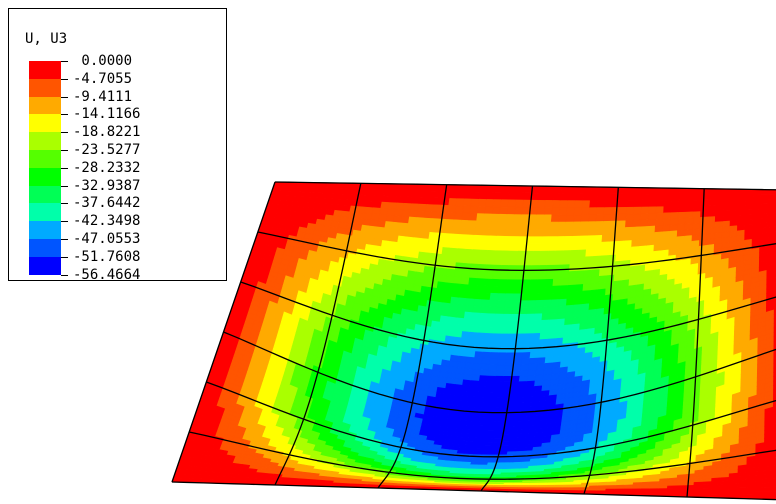  Describe the element at coordinates (103, 61) in the screenshot. I see `legend-label: 0.0000` at that location.